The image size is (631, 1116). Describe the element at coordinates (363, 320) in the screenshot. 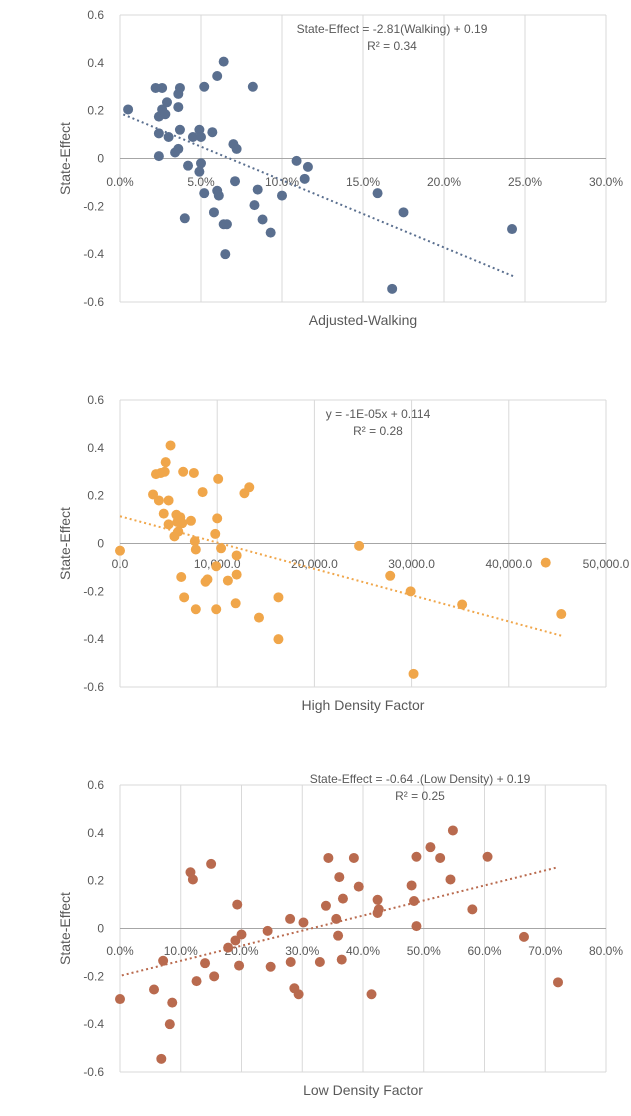

I see `x-axis-title: Adjusted-Walking` at that location.